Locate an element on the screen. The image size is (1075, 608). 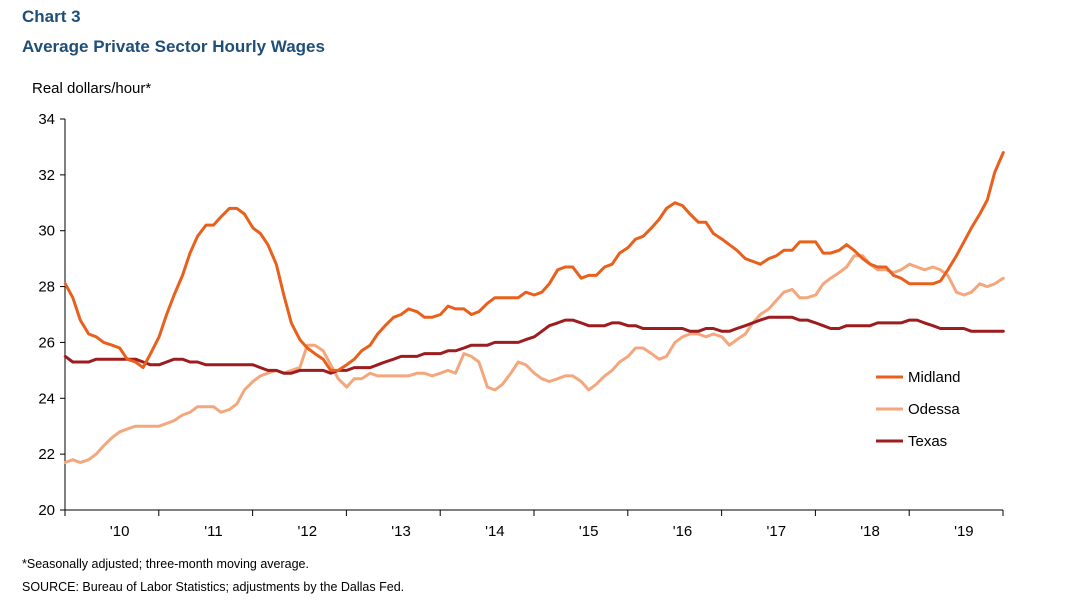
legend-label-odessa: Odessa is located at coordinates (934, 409).